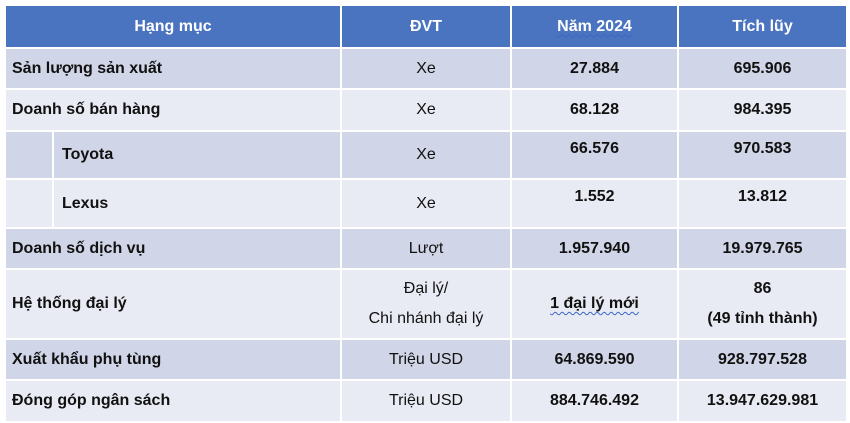 Image resolution: width=850 pixels, height=423 pixels. I want to click on row-year-value-text: 1 đại lý mới, so click(594, 303).